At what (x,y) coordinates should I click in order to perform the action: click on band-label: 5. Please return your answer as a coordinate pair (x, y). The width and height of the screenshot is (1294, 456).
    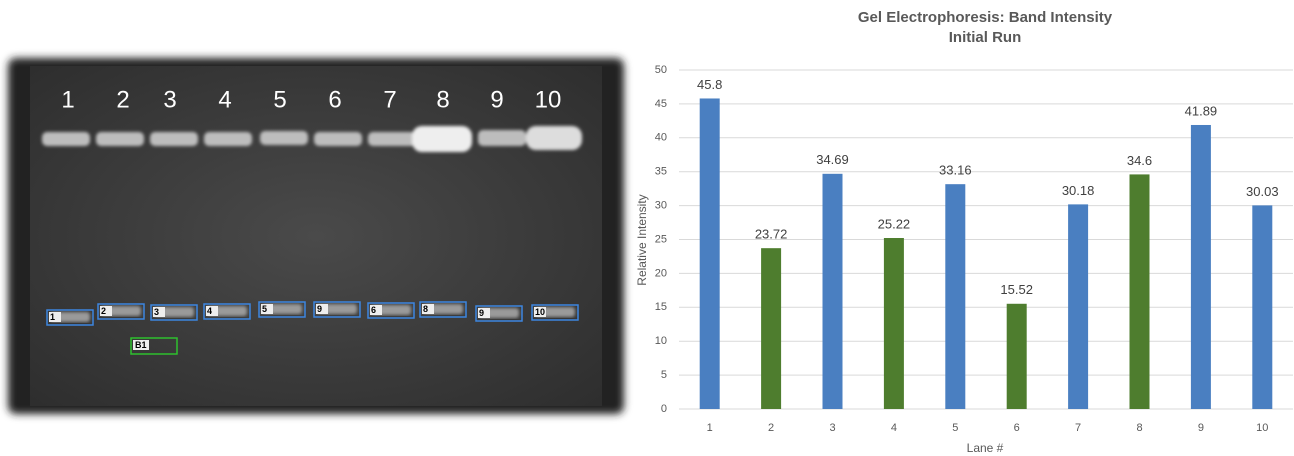
    Looking at the image, I should click on (264, 309).